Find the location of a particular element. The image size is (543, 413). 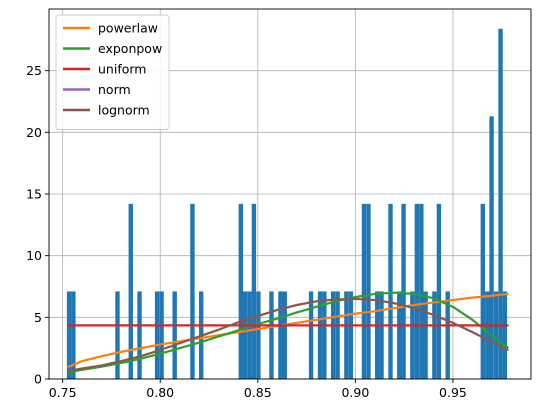

legend-box is located at coordinates (112, 72).